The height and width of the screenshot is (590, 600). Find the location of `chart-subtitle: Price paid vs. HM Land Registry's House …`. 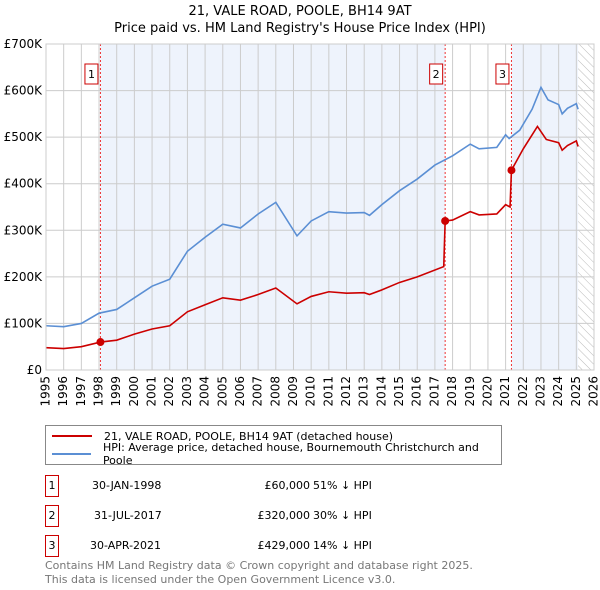

chart-subtitle: Price paid vs. HM Land Registry's House … is located at coordinates (300, 28).